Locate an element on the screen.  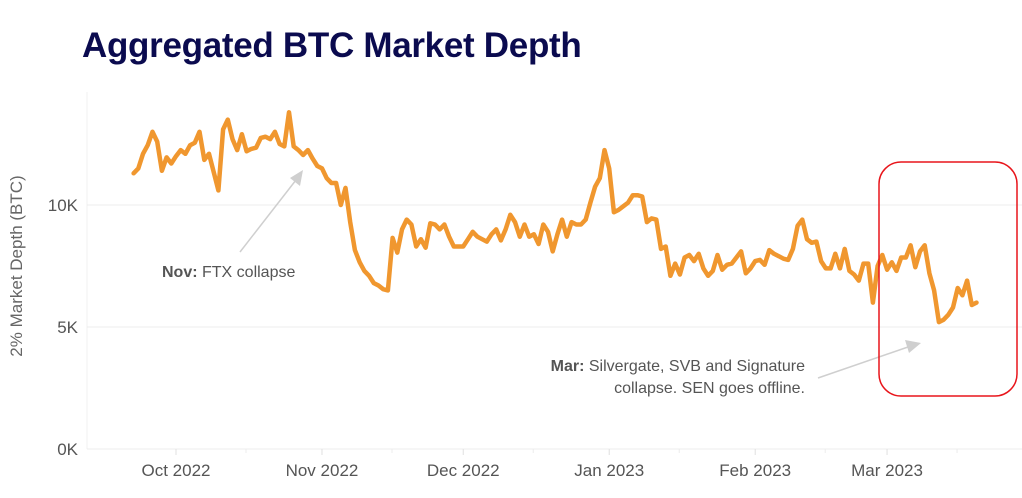
x-tick-label: Dec 2022 is located at coordinates (463, 470).